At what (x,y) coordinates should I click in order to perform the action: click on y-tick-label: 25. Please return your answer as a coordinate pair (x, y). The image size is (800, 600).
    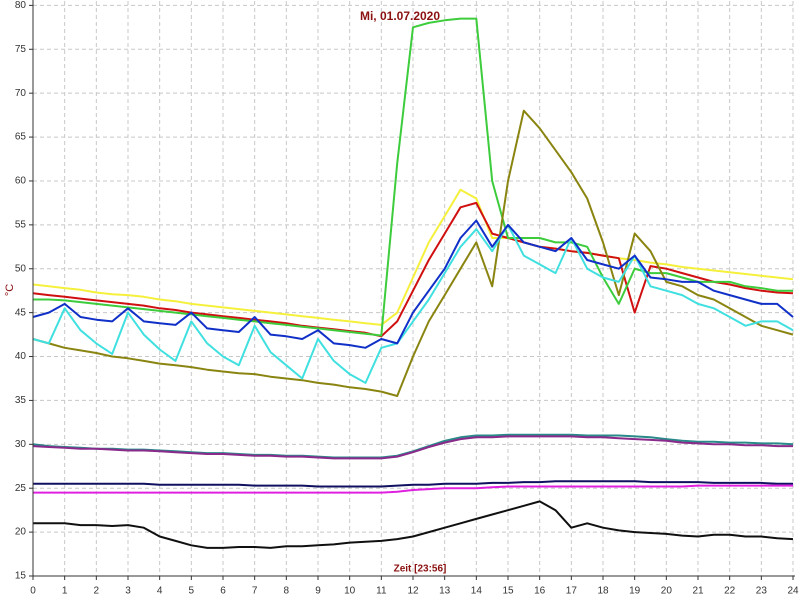
    Looking at the image, I should click on (21, 488).